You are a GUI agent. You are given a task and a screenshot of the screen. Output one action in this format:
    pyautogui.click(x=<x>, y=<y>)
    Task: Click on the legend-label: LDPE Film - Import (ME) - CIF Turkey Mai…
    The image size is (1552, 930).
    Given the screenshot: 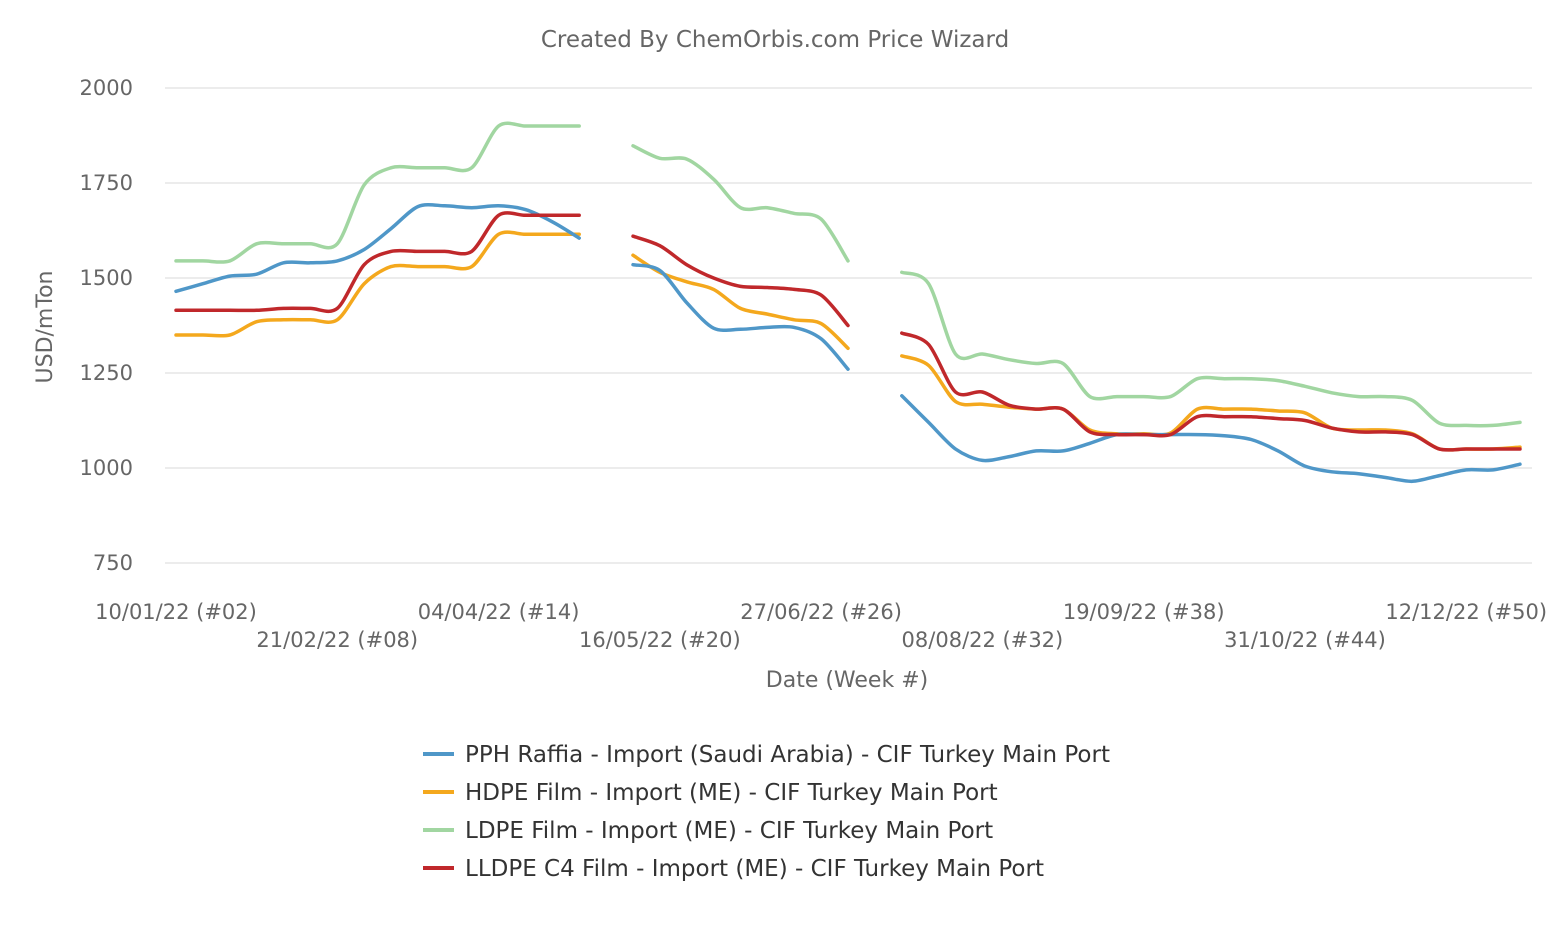 What is the action you would take?
    pyautogui.click(x=729, y=831)
    